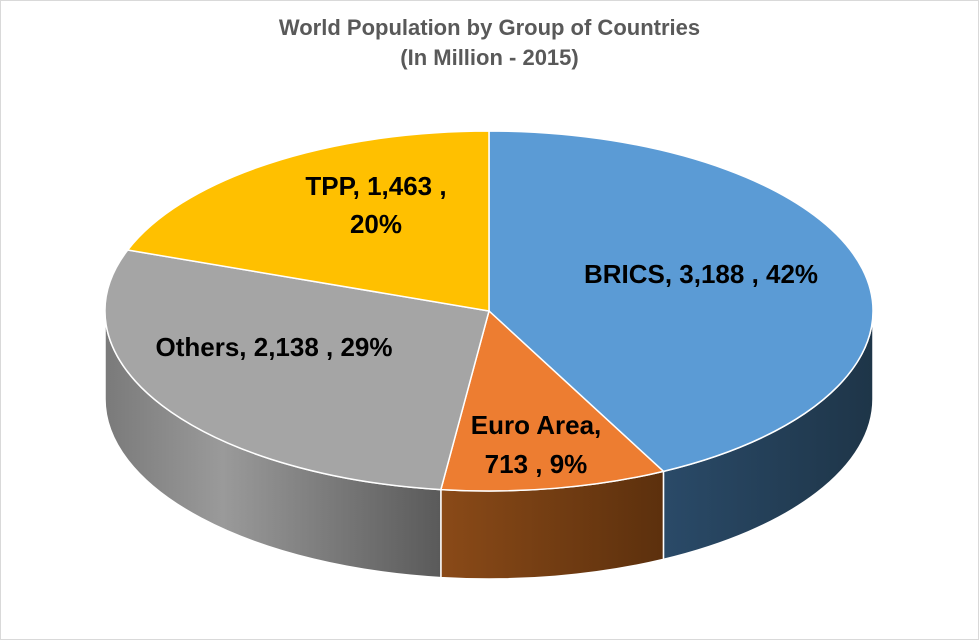  Describe the element at coordinates (536, 425) in the screenshot. I see `data-label-line: Euro Area,` at that location.